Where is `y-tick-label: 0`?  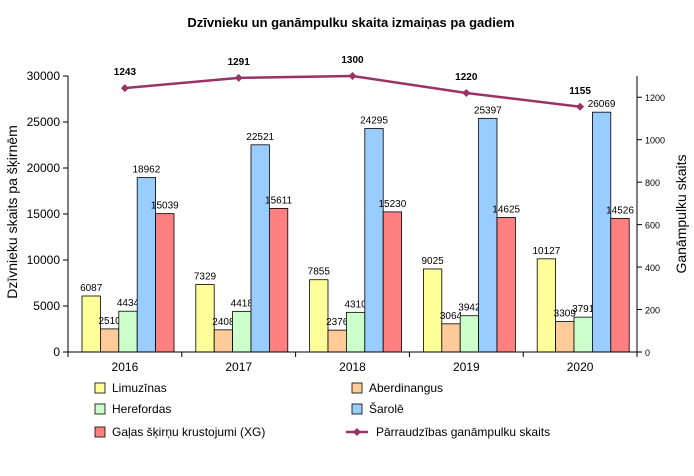 y-tick-label: 0 is located at coordinates (56, 352).